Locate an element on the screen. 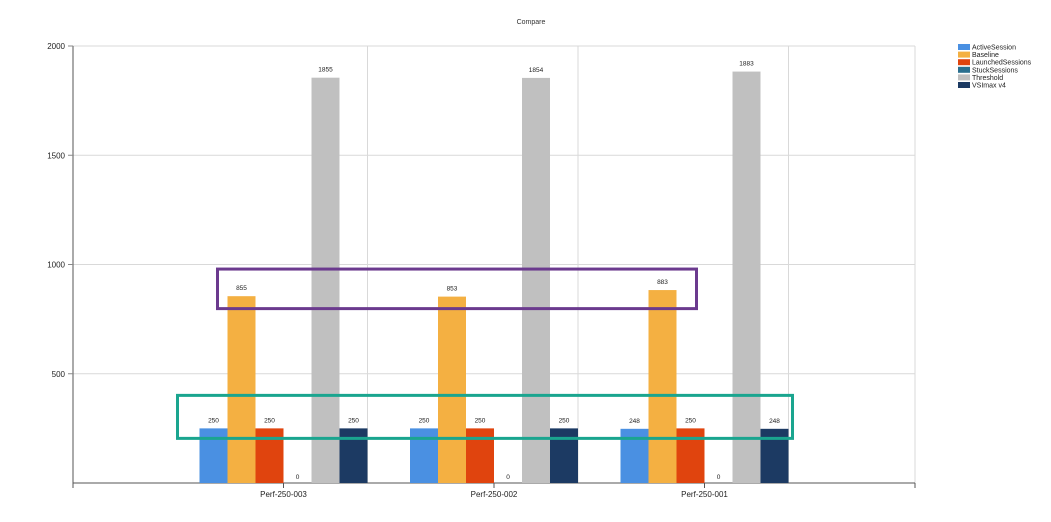 Image resolution: width=1051 pixels, height=522 pixels. y-tick-label: 500 is located at coordinates (59, 374).